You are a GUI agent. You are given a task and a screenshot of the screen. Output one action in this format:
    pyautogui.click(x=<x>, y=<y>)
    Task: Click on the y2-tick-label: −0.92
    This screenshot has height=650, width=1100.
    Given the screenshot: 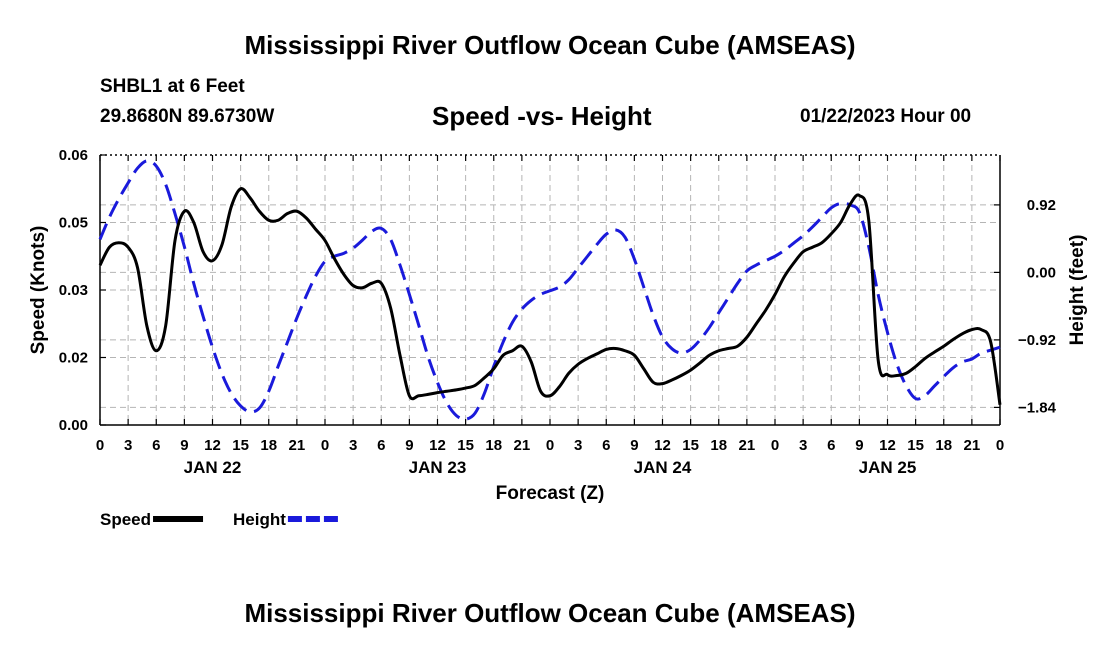 What is the action you would take?
    pyautogui.click(x=1037, y=340)
    